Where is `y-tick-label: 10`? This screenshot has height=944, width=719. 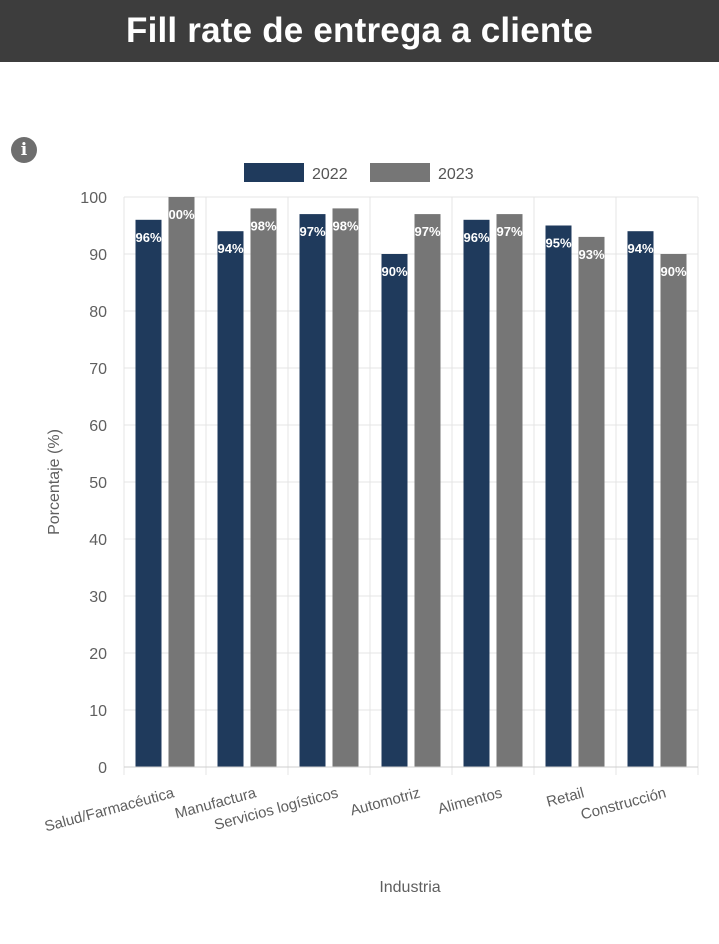 y-tick-label: 10 is located at coordinates (98, 711).